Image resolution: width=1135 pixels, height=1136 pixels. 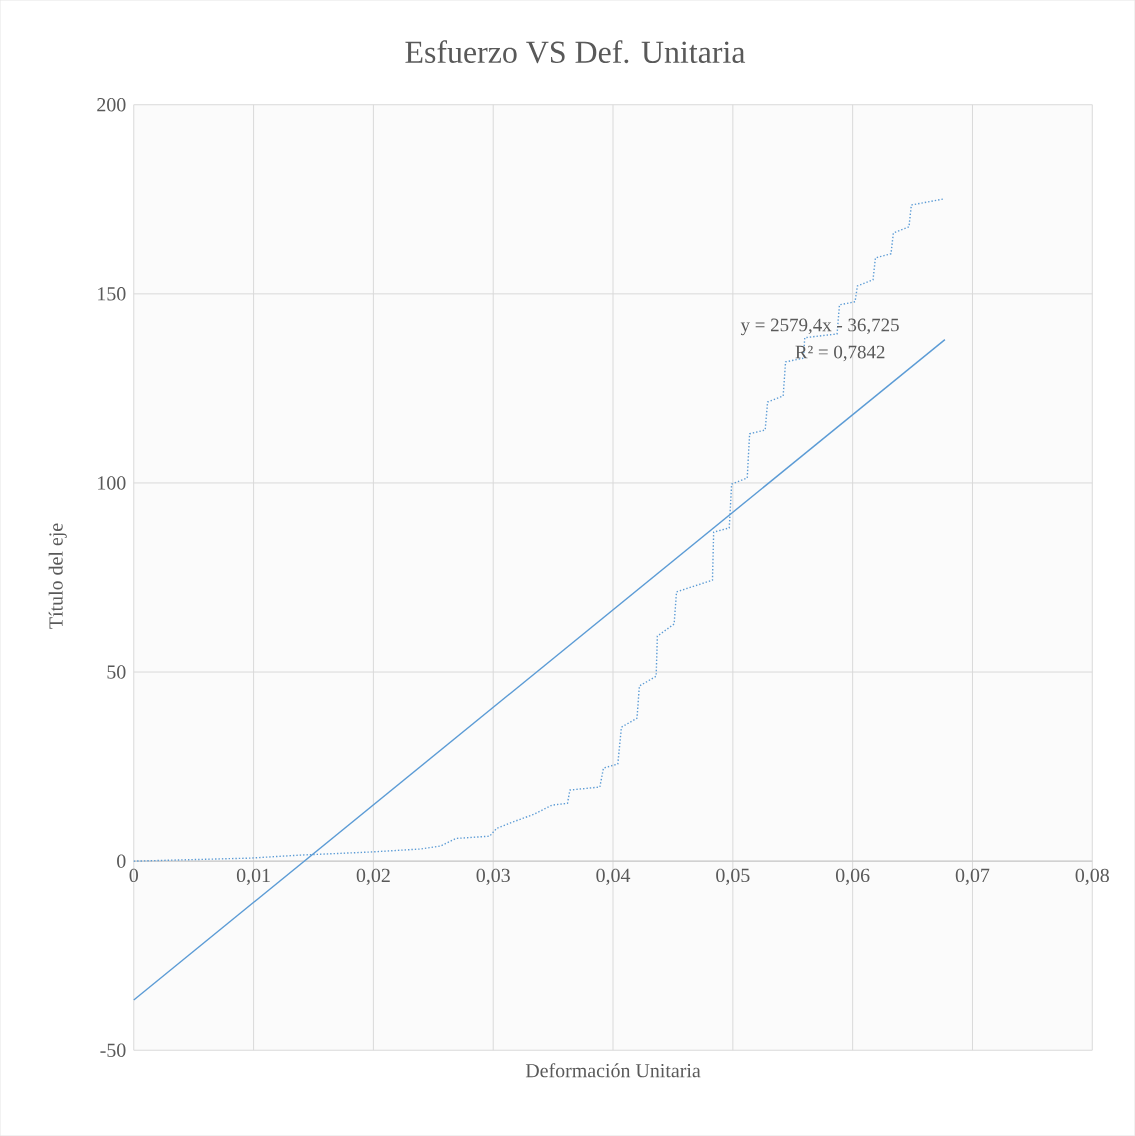 What do you see at coordinates (116, 672) in the screenshot?
I see `y-tick-label: 50` at bounding box center [116, 672].